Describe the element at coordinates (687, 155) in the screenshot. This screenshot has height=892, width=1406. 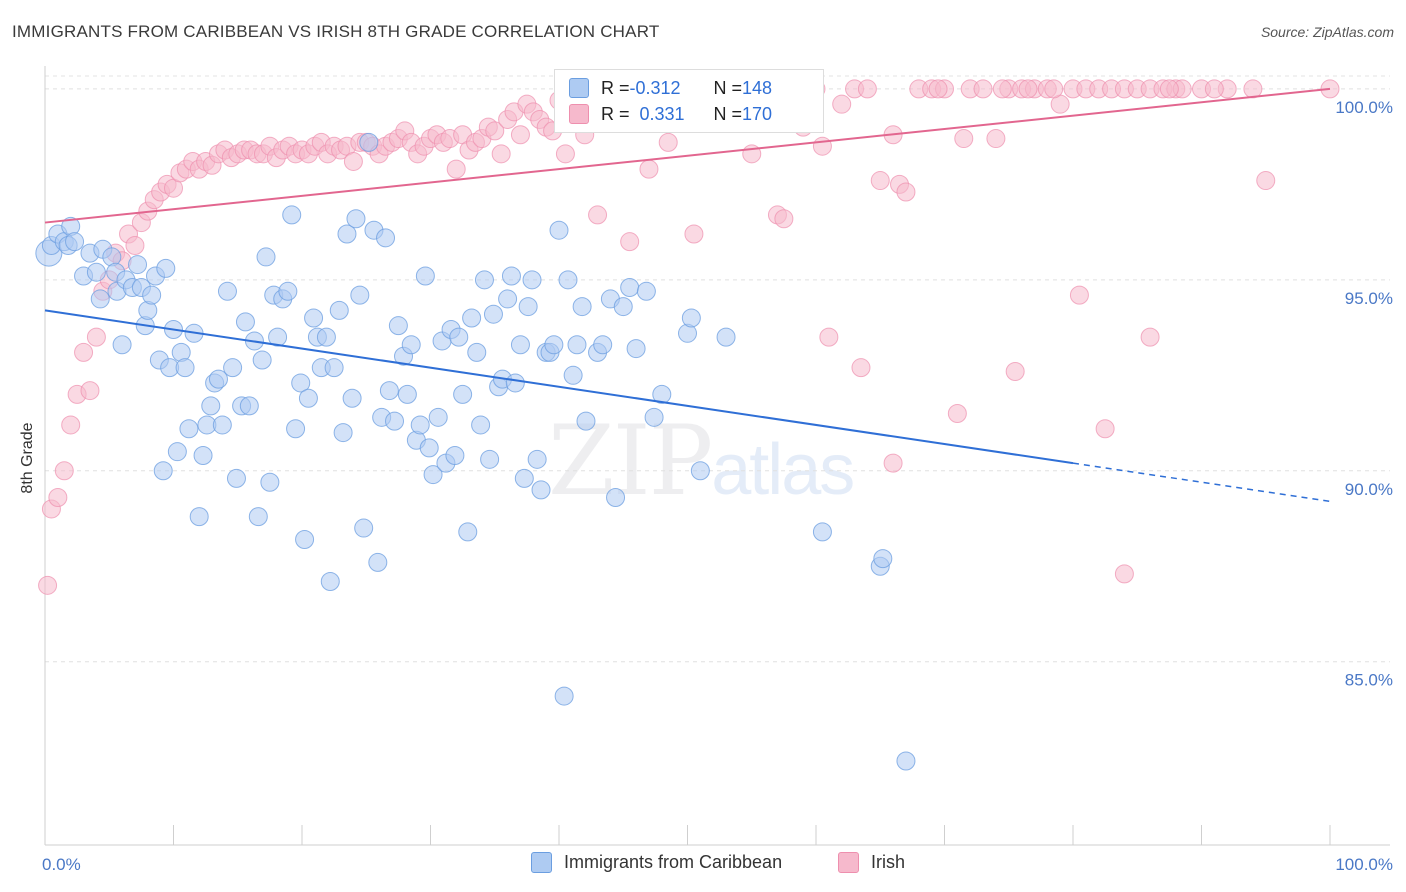
I see `irish-trend-line` at that location.